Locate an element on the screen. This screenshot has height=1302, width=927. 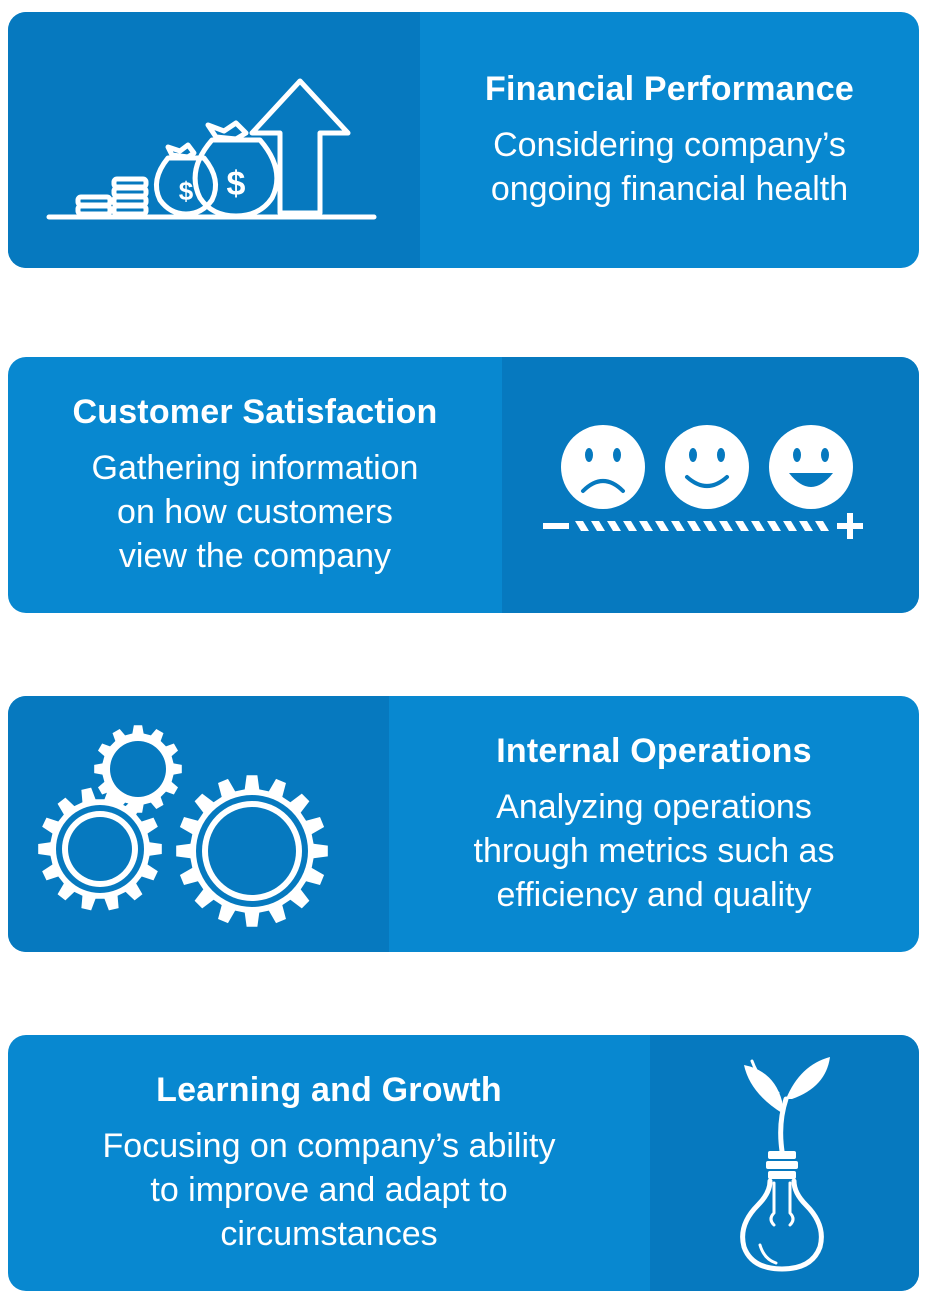
card-title: Internal Operations is located at coordinates (654, 751).